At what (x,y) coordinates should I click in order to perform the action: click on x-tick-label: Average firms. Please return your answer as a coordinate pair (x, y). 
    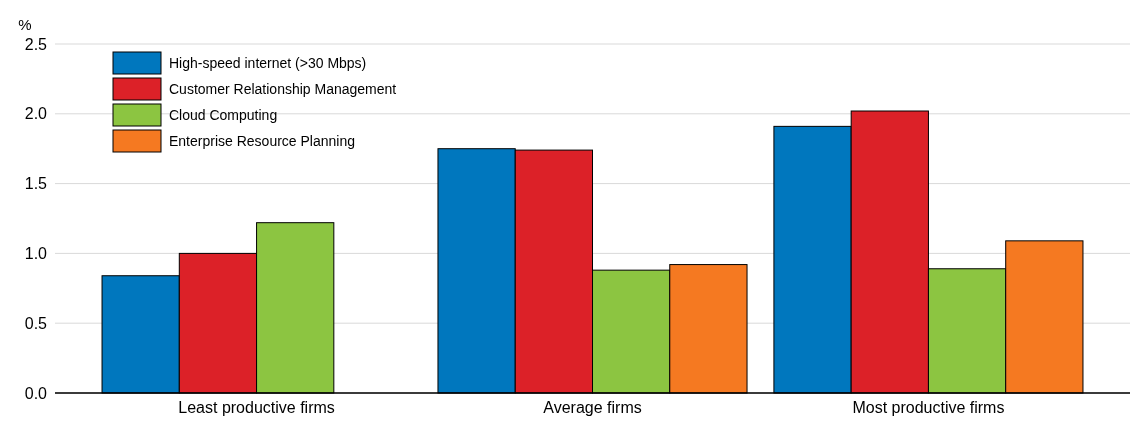
    Looking at the image, I should click on (592, 407).